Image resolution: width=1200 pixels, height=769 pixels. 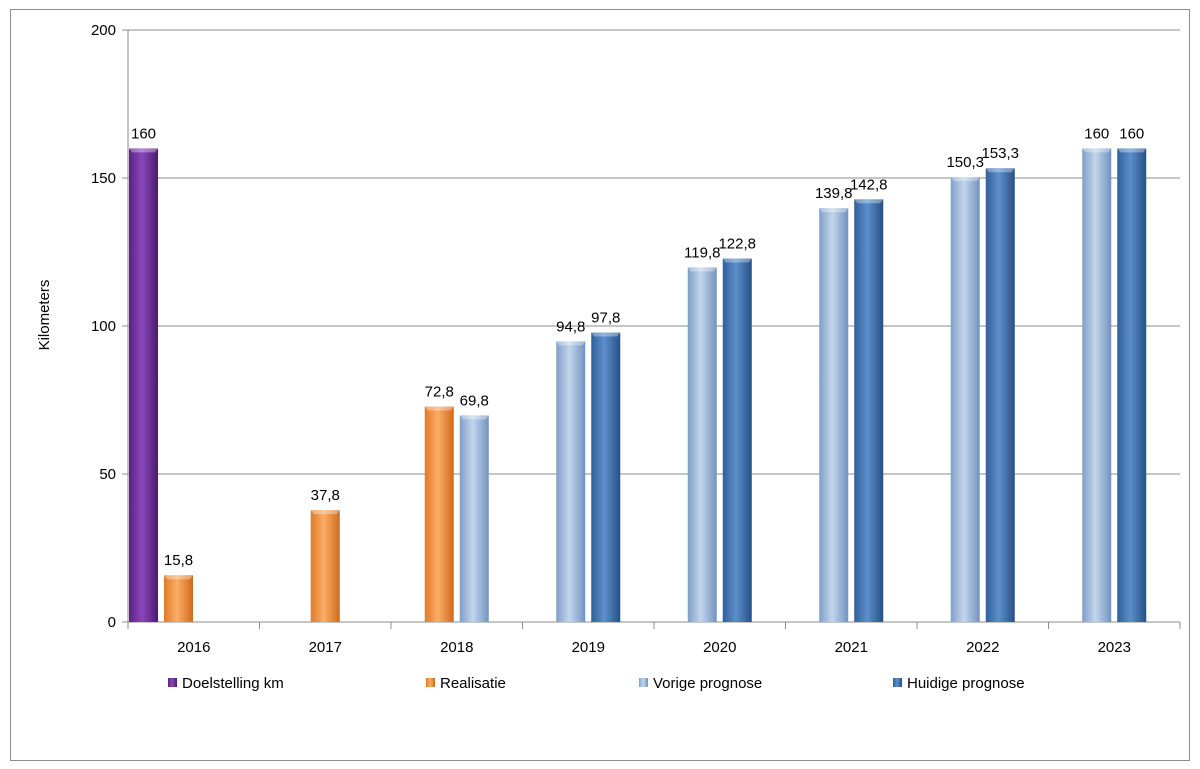 I want to click on x-axis-ticks: 2016 2017 2018 2019 2020 2021 2022 2023, so click(x=654, y=639).